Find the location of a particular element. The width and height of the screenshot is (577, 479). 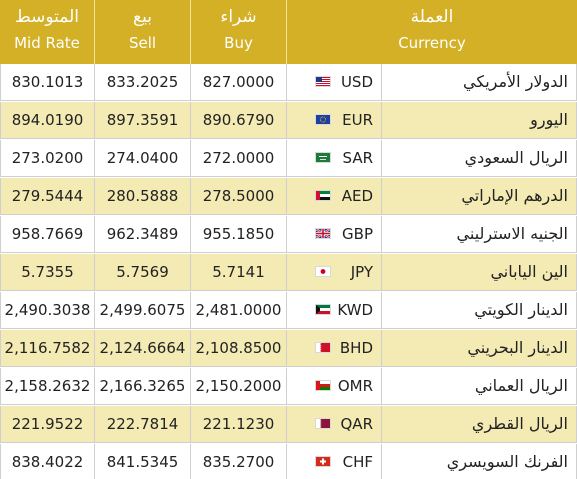

header-buy: شراء Buy is located at coordinates (239, 32).